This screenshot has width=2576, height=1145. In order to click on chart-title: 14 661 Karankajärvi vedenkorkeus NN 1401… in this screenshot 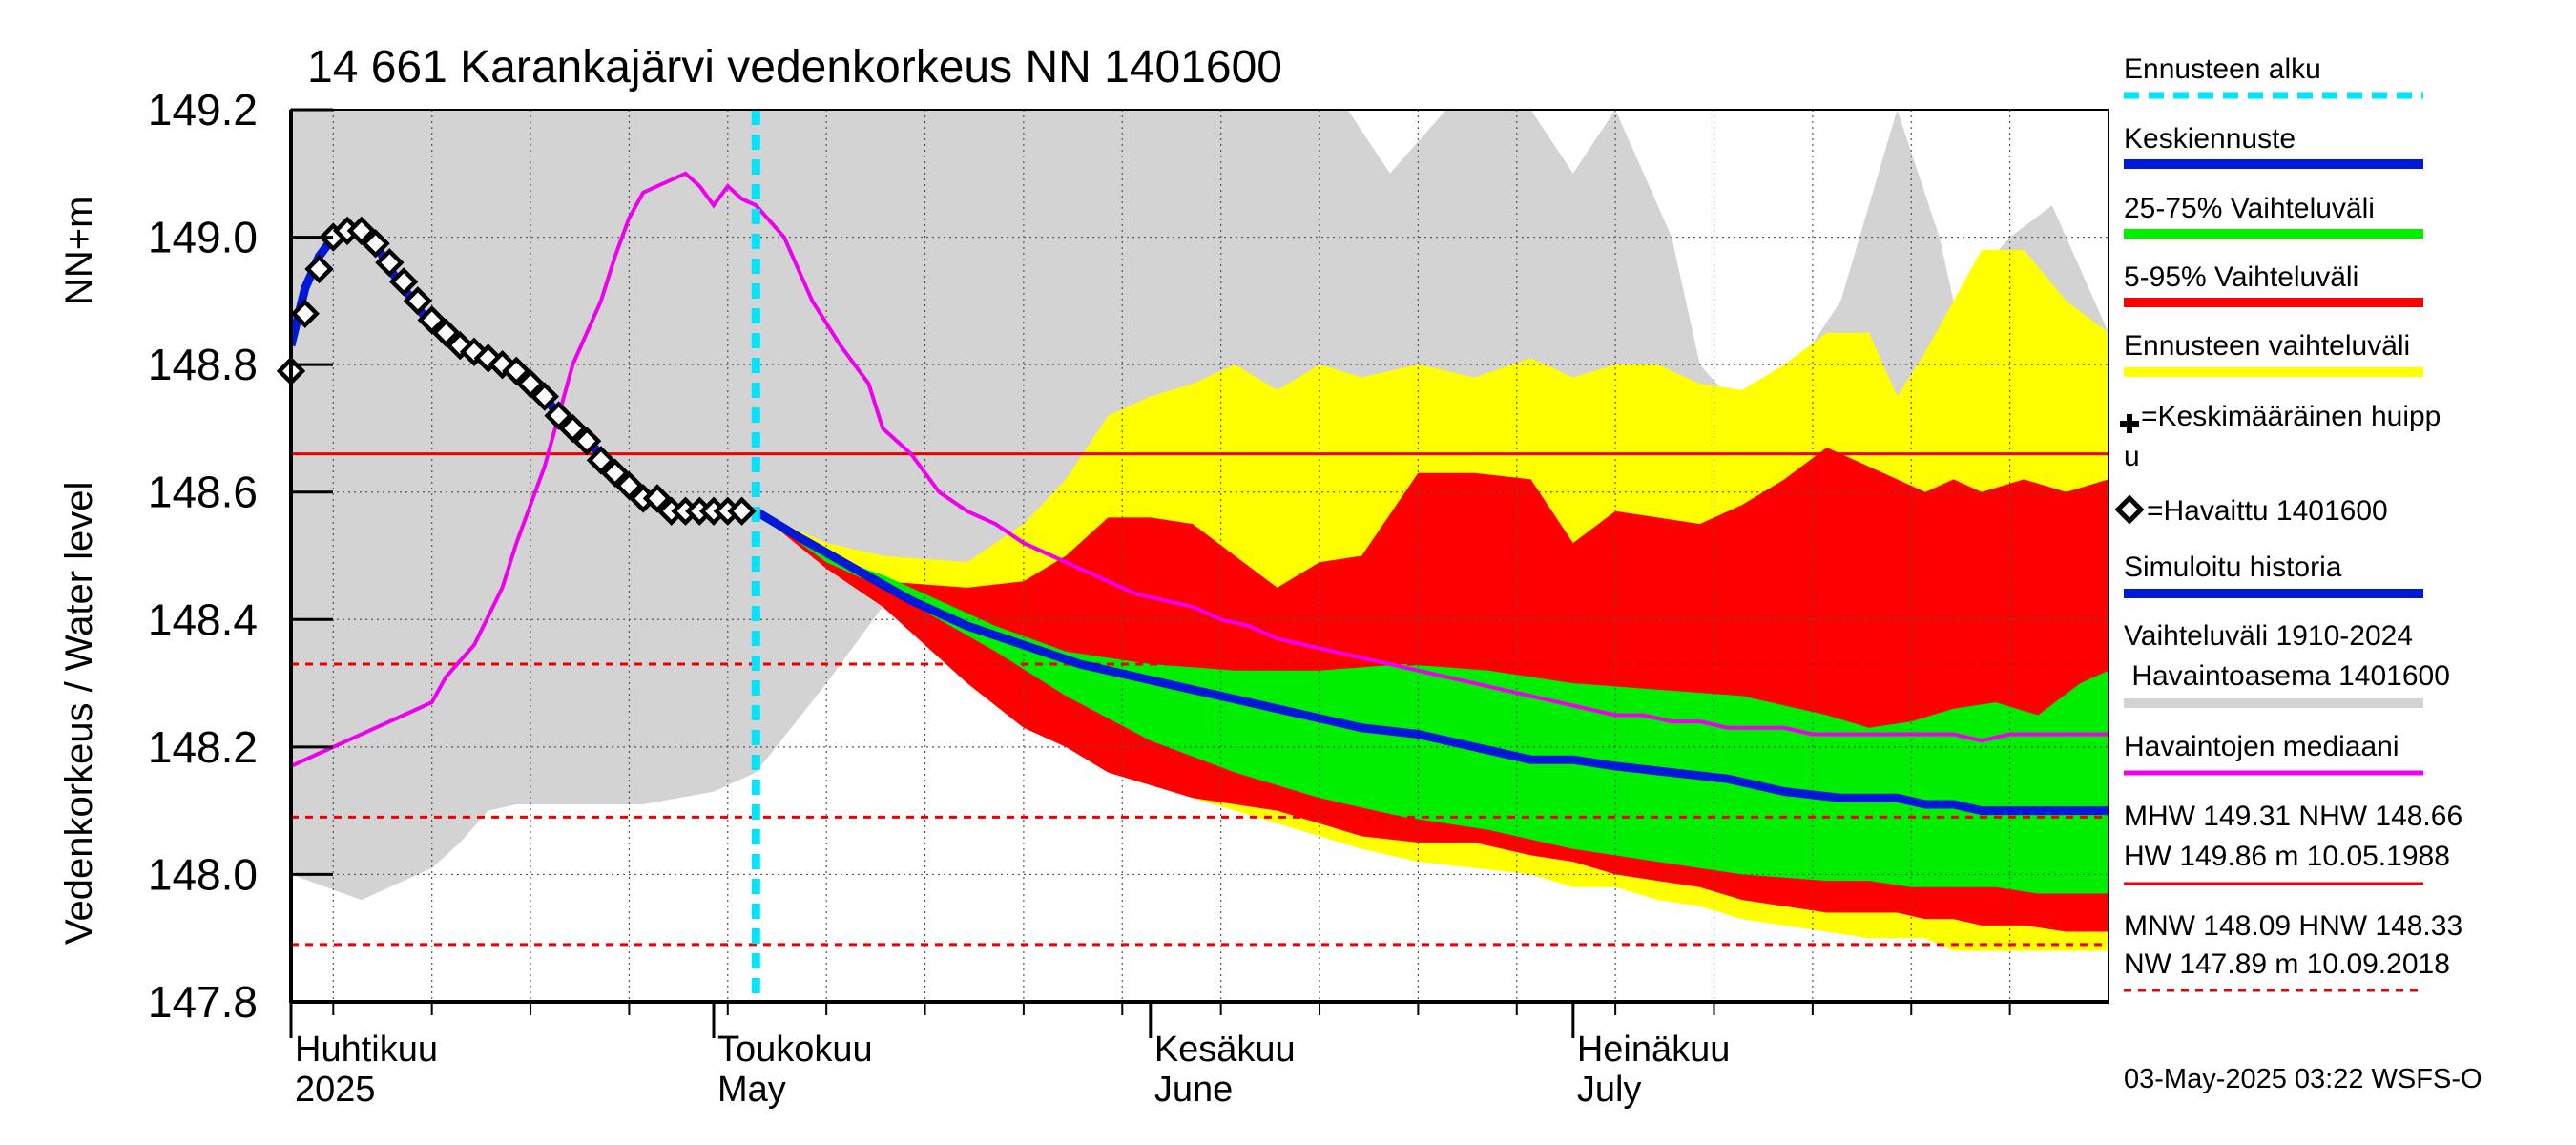, I will do `click(794, 67)`.